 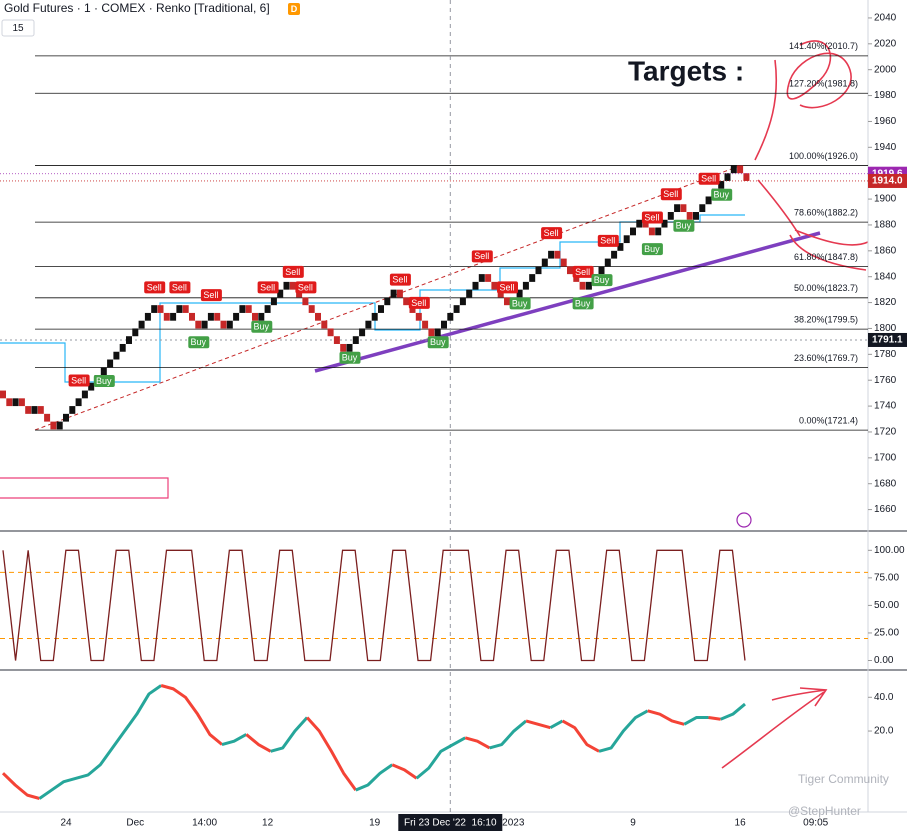 I want to click on y-tick-label: 1660, so click(x=885, y=509).